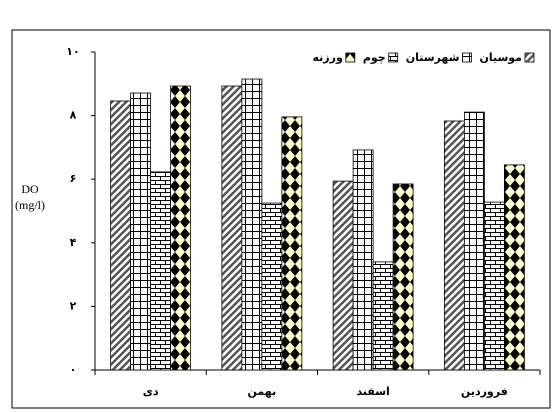 This screenshot has width=559, height=412. I want to click on legend-label: ورزنه, so click(328, 57).